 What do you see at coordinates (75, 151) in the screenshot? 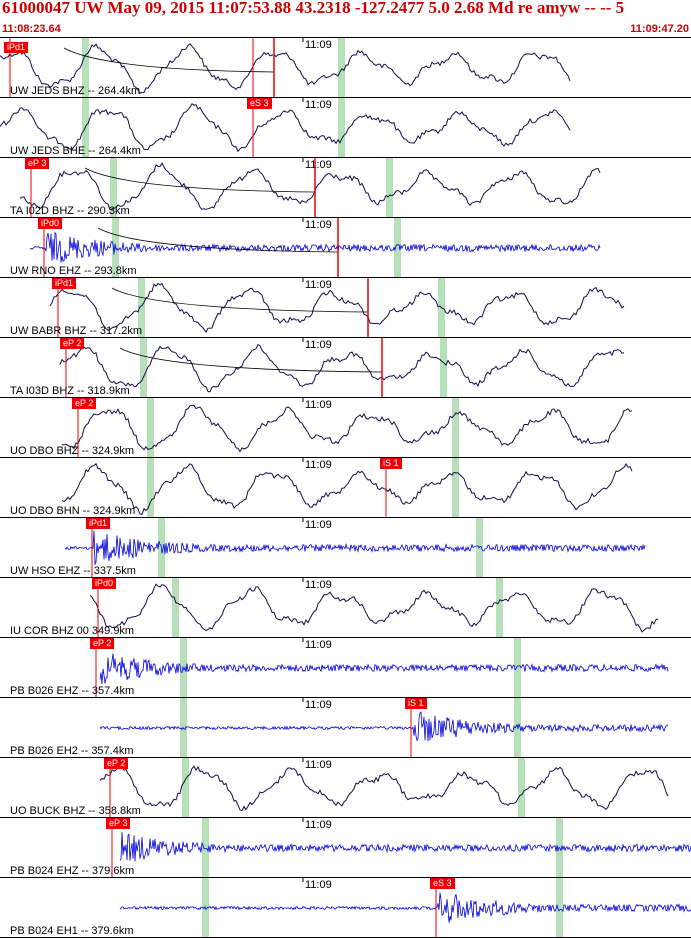
I see `station-label: UW JEDS BHE -- 264.4km` at bounding box center [75, 151].